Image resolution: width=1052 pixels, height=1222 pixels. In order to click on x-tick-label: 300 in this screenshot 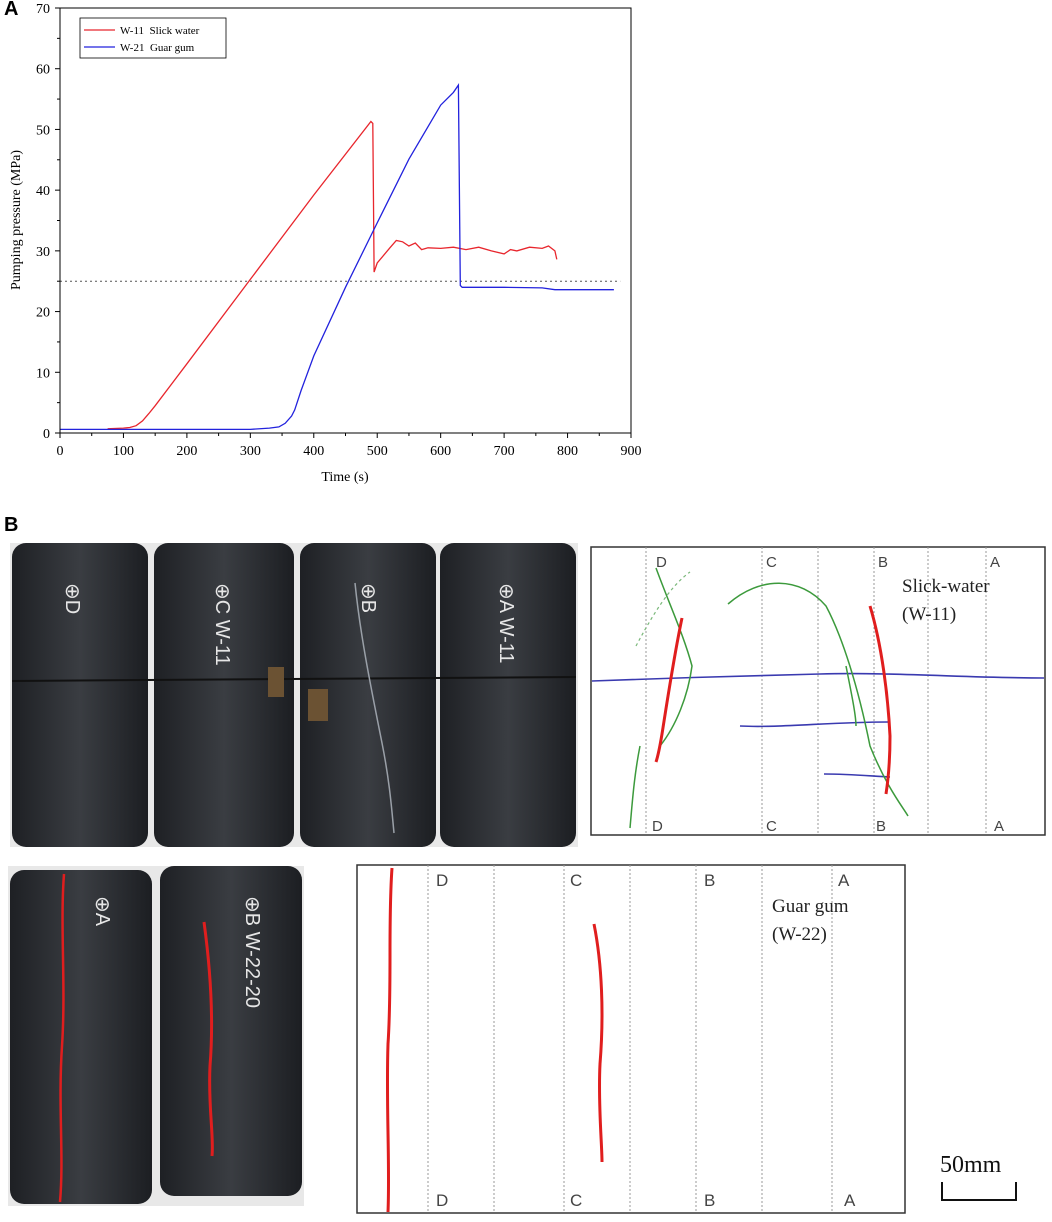, I will do `click(250, 451)`.